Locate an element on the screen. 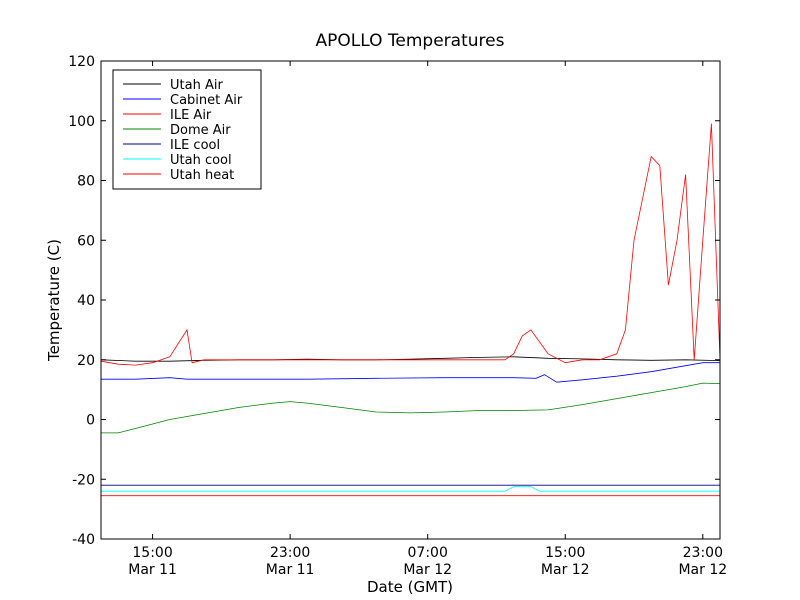 The width and height of the screenshot is (800, 600). y-tick-label: 40 is located at coordinates (86, 301).